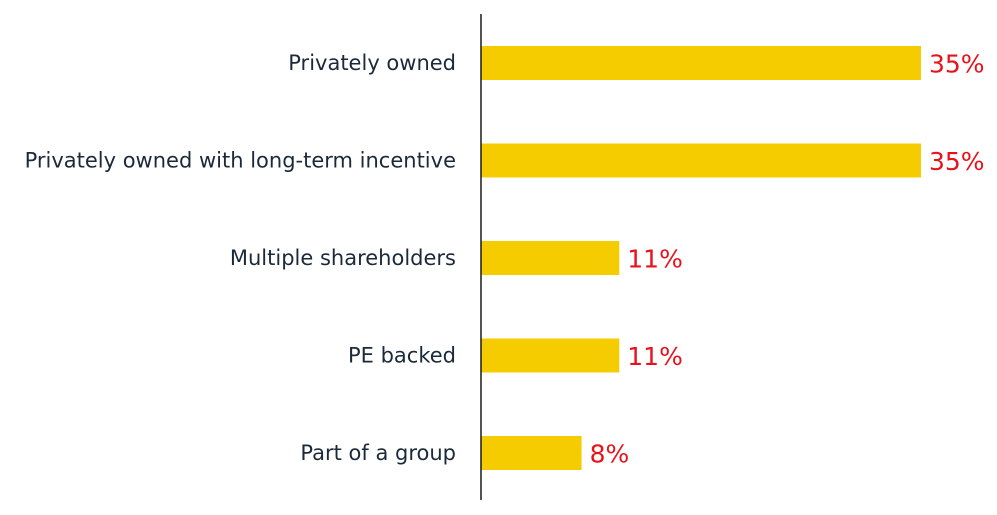  I want to click on category-label-0: Privately owned, so click(372, 63).